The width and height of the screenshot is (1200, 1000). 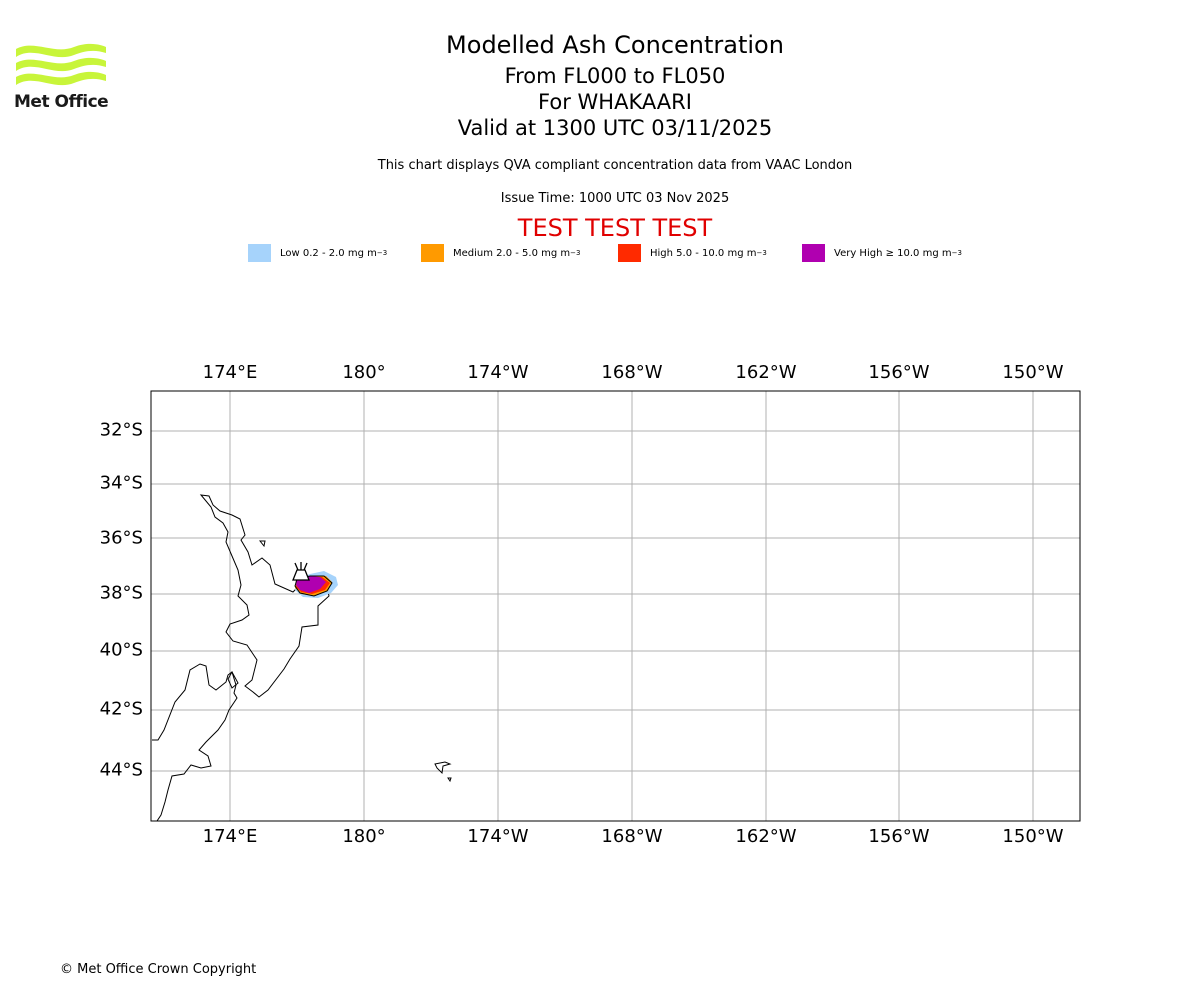 What do you see at coordinates (264, 596) in the screenshot?
I see `north-island-coastline` at bounding box center [264, 596].